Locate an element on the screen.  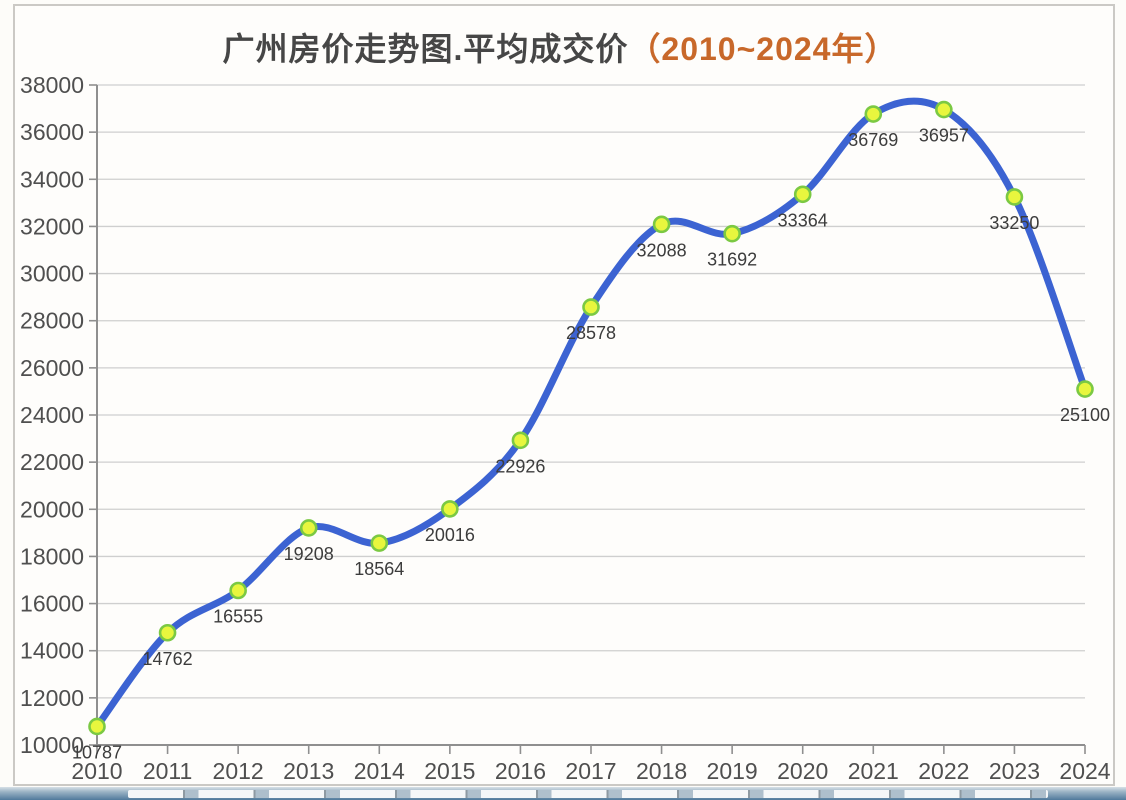
y-tick-label: 18000 is located at coordinates (52, 556).